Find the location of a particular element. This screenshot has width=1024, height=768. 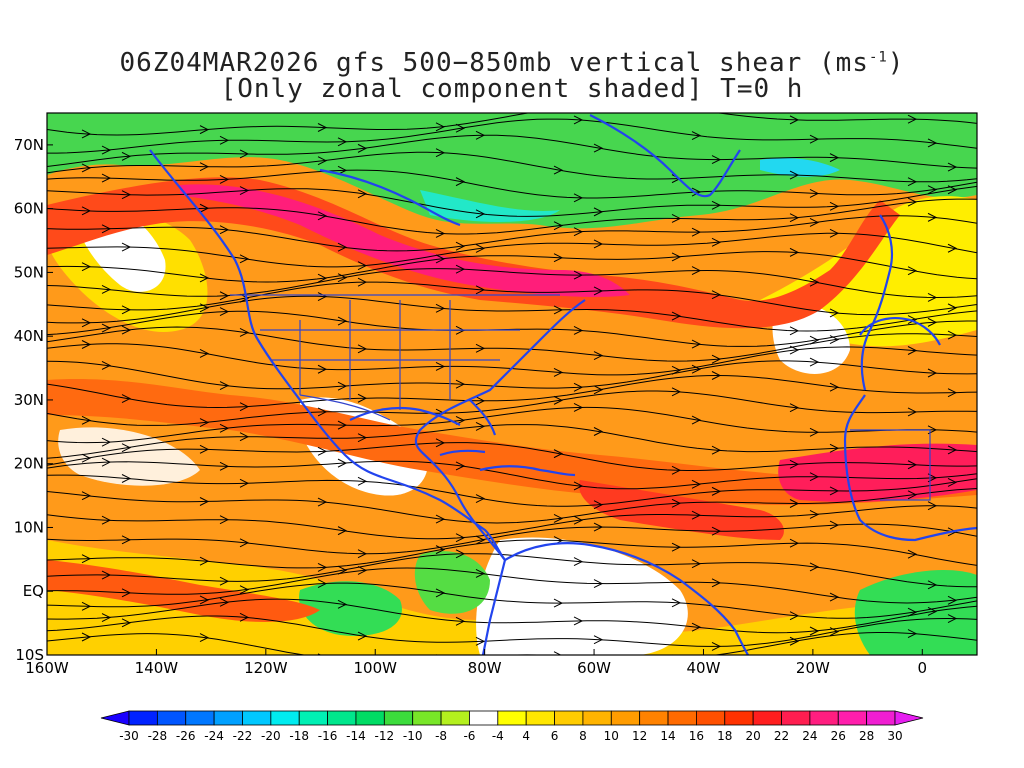

colorbar-label: -6 is located at coordinates (469, 736).